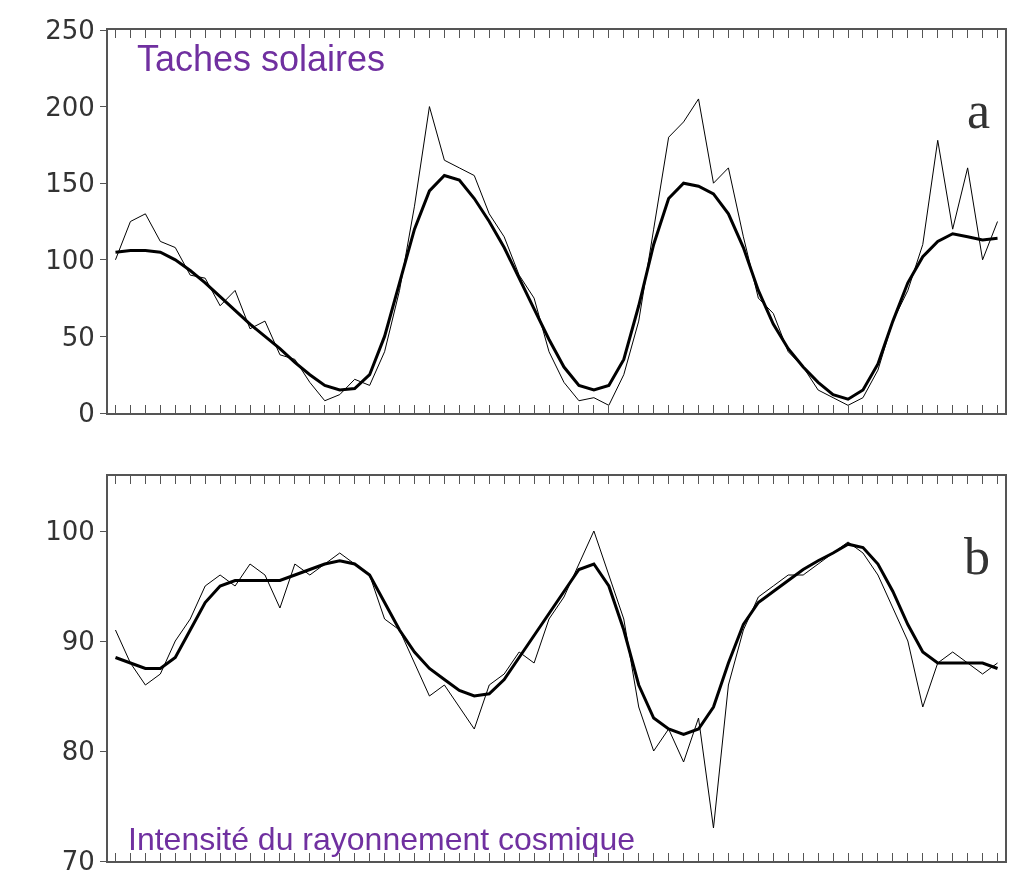 The image size is (1021, 888). What do you see at coordinates (78, 861) in the screenshot?
I see `y-tick-label: 70` at bounding box center [78, 861].